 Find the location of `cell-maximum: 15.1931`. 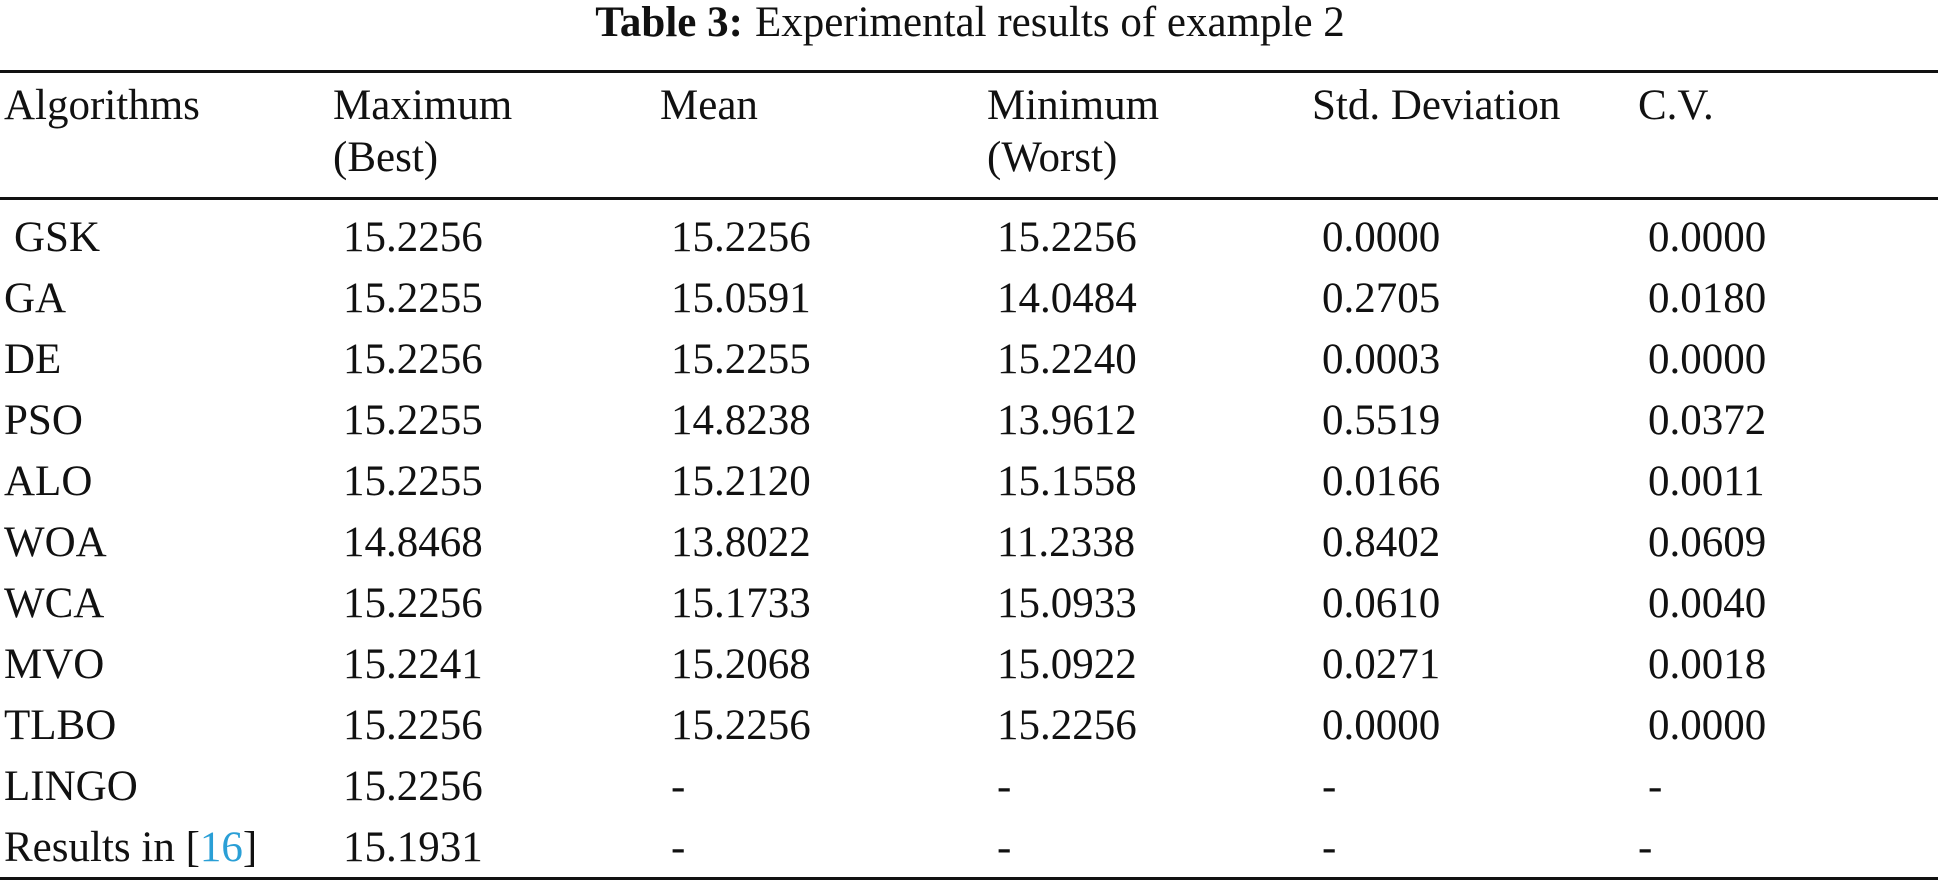

cell-maximum: 15.1931 is located at coordinates (413, 847).